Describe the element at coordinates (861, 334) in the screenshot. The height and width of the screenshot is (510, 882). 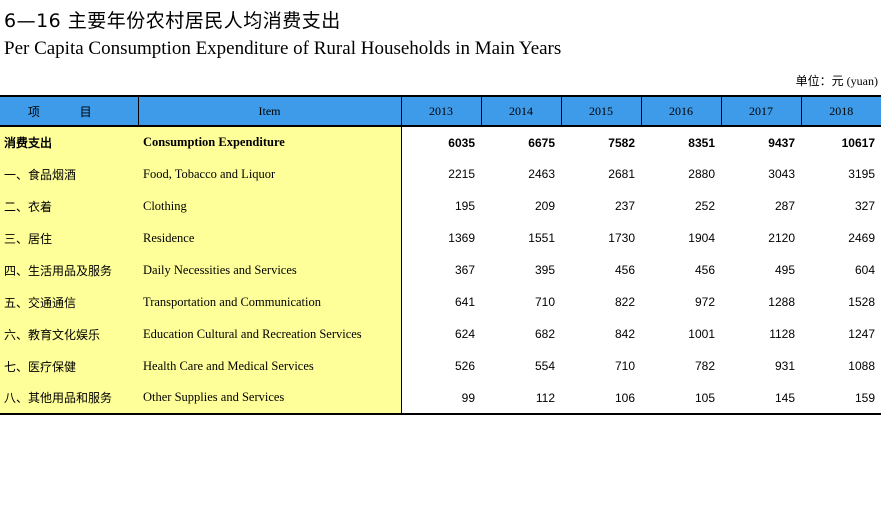
I see `cell-value: 1247` at that location.